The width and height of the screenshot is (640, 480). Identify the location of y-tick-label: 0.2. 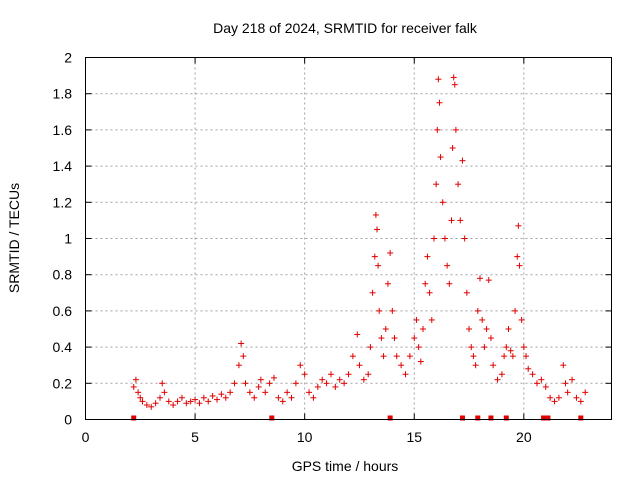
(63, 383).